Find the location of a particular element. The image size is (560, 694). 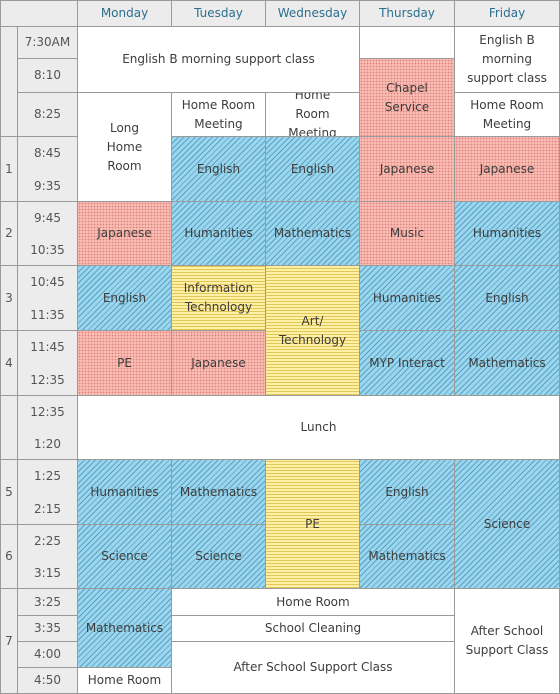

time-cell: 10:45 11:35 is located at coordinates (48, 298).